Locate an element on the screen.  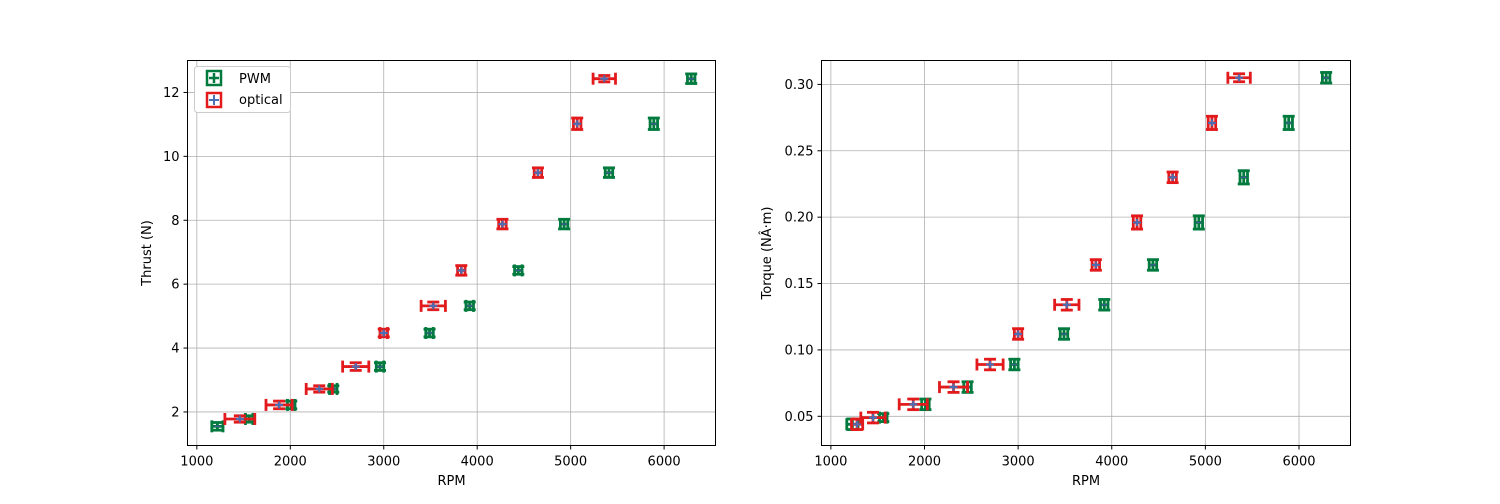
thrust-x-tick-label: 2000 is located at coordinates (290, 462).